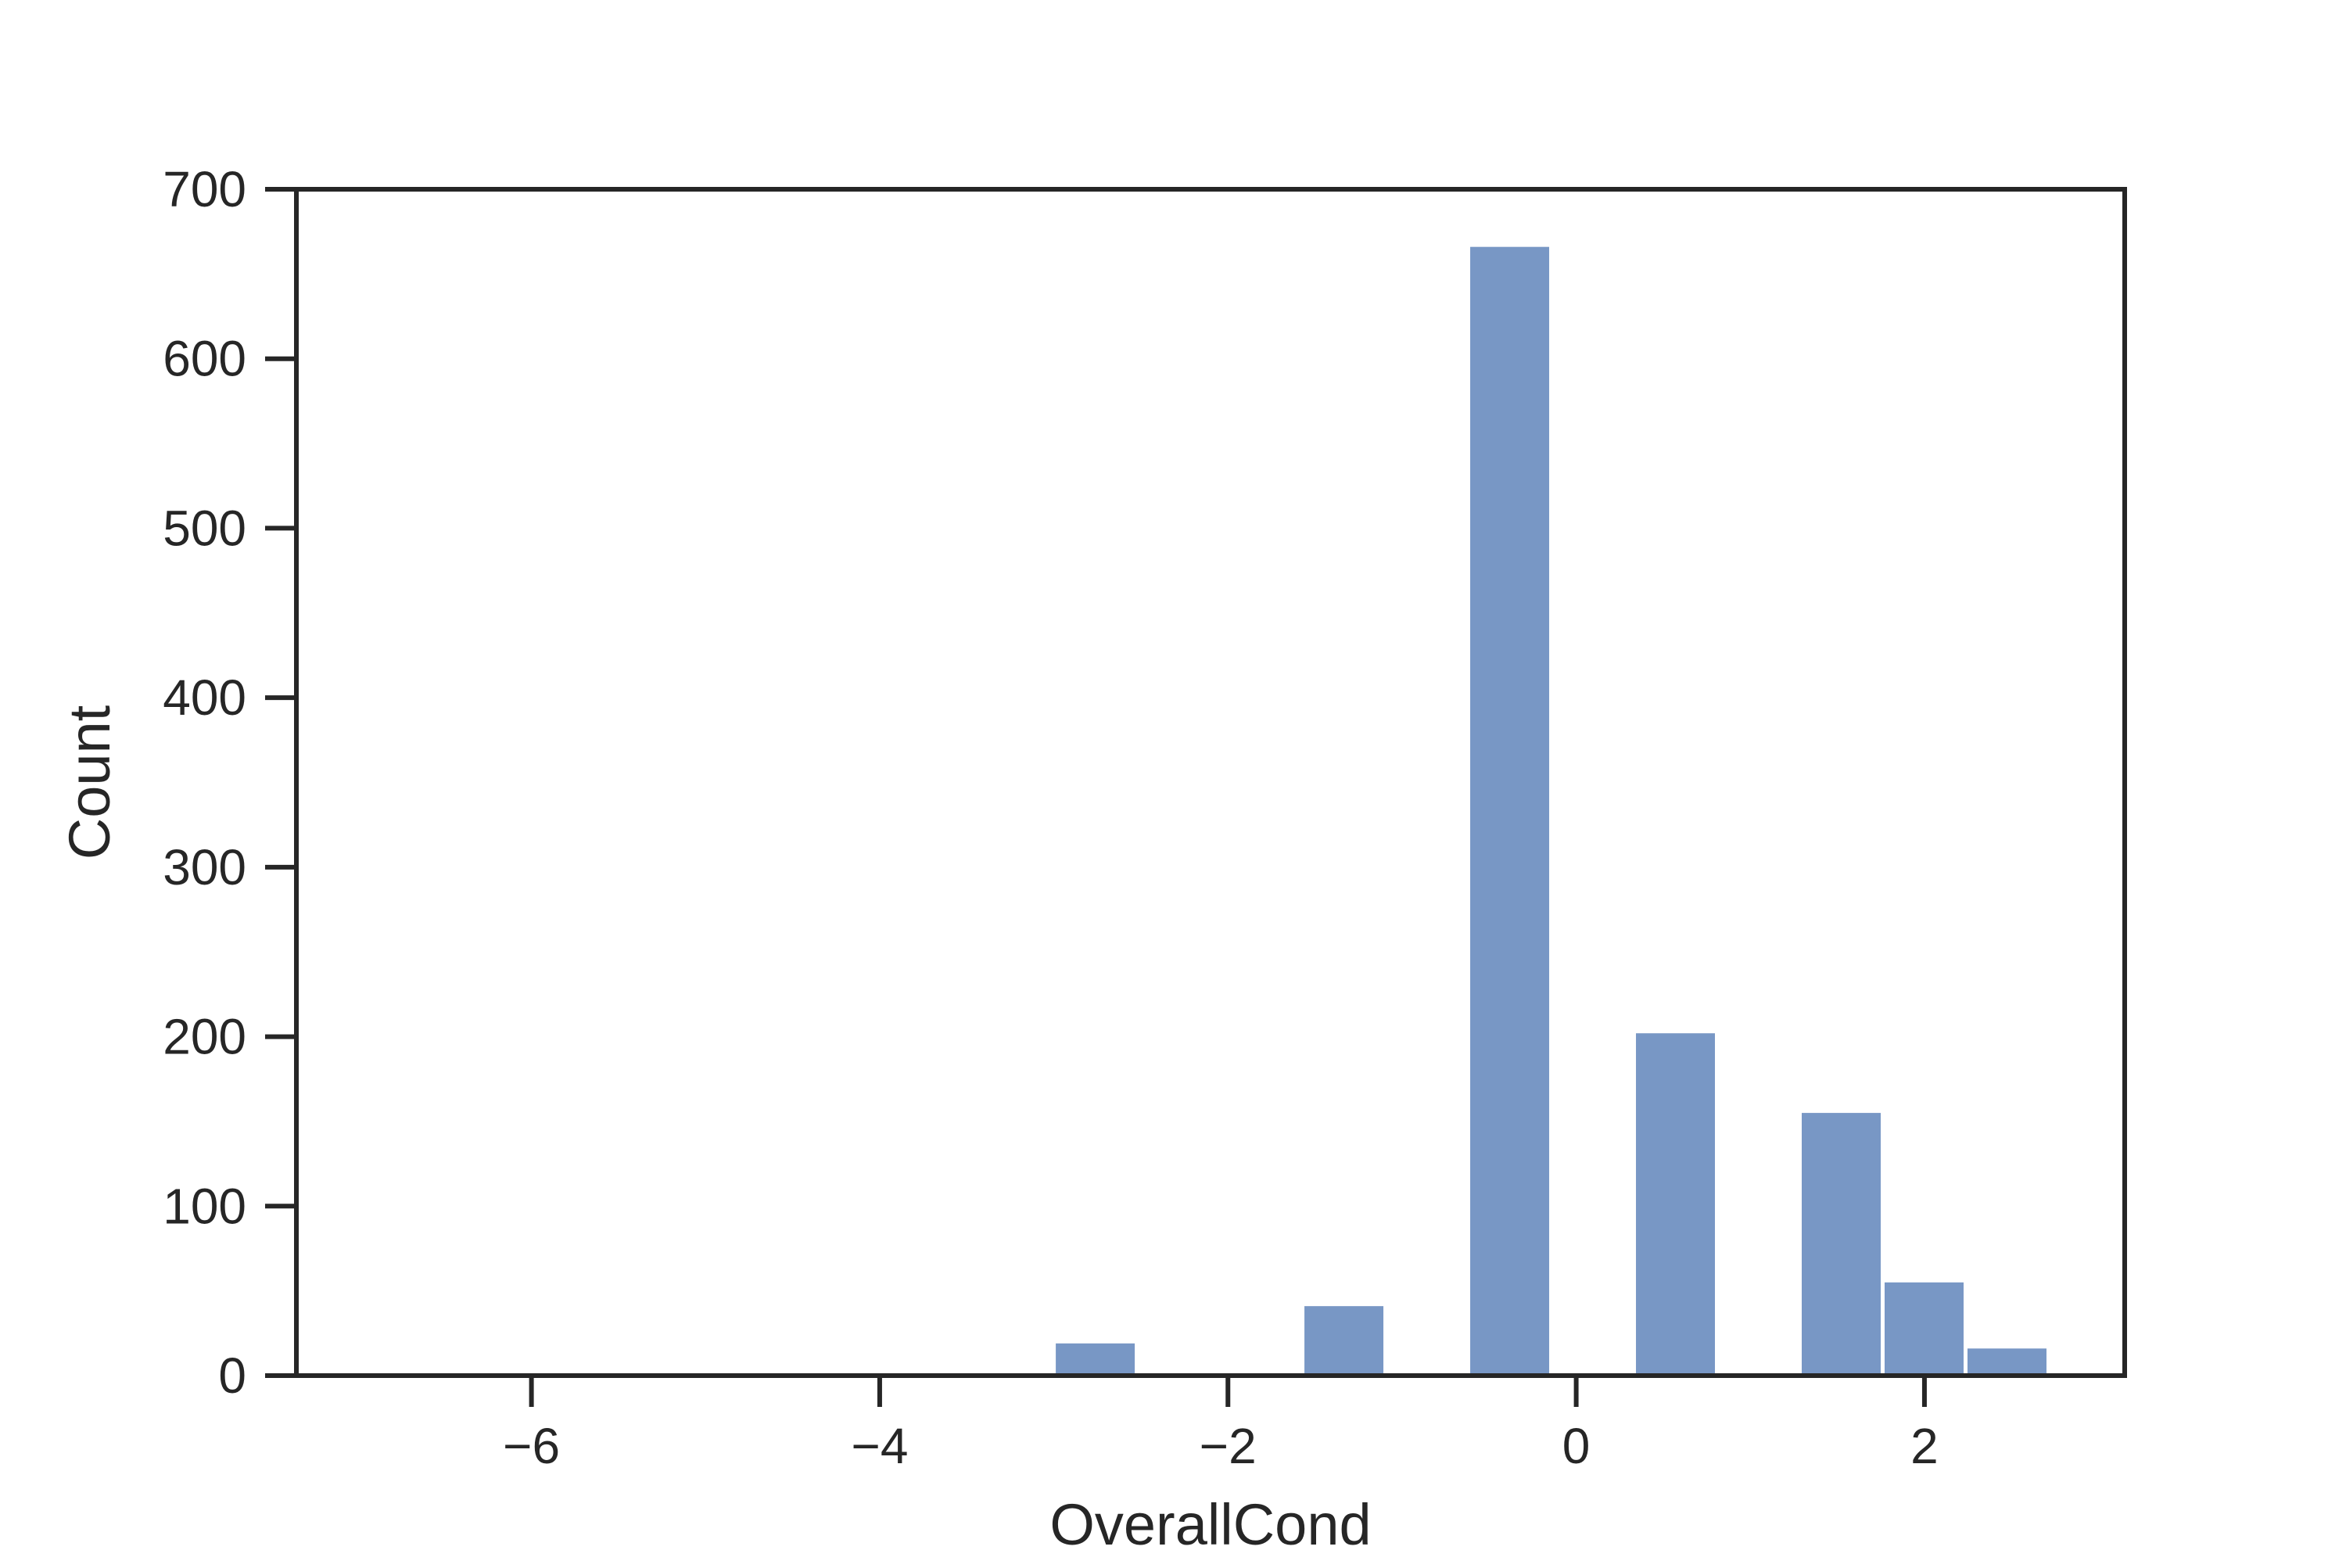  What do you see at coordinates (204, 1037) in the screenshot?
I see `y-tick-label: 200` at bounding box center [204, 1037].